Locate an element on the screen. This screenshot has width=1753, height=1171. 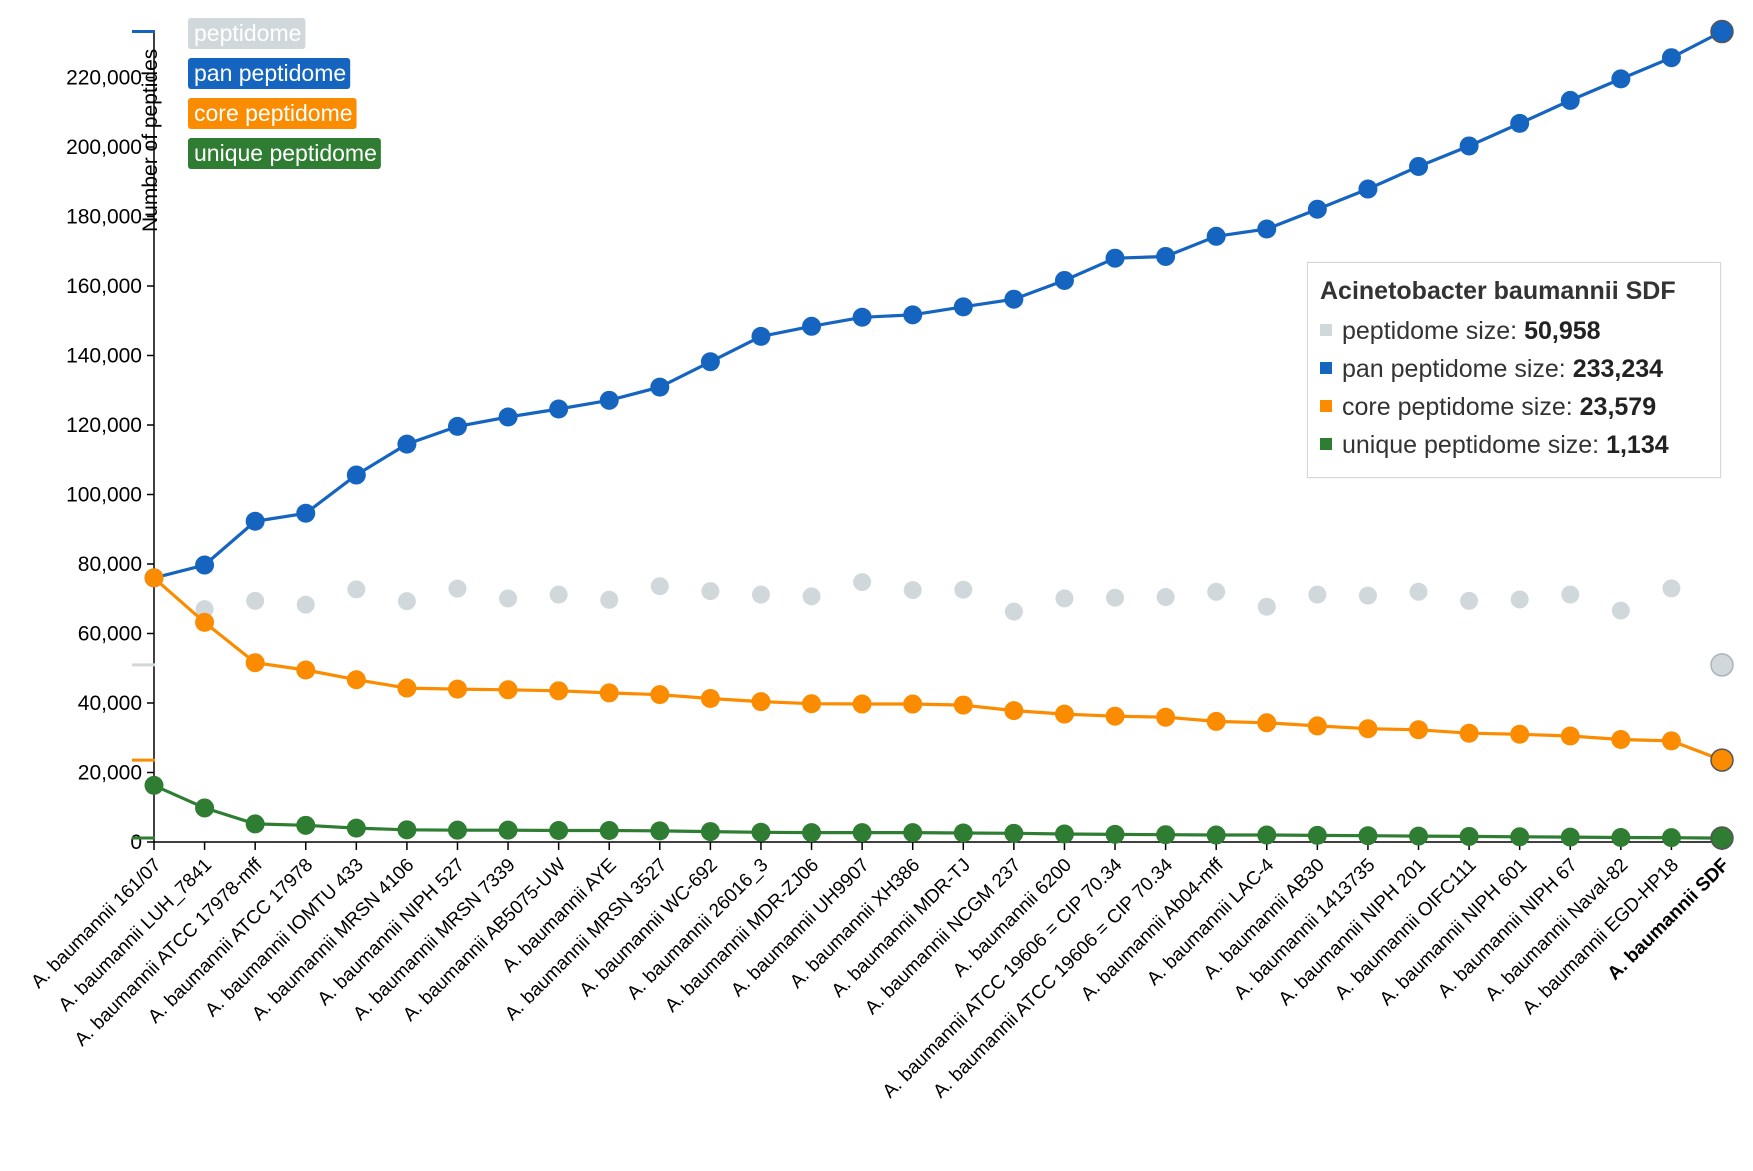
y-tick-label: 0 is located at coordinates (136, 842).